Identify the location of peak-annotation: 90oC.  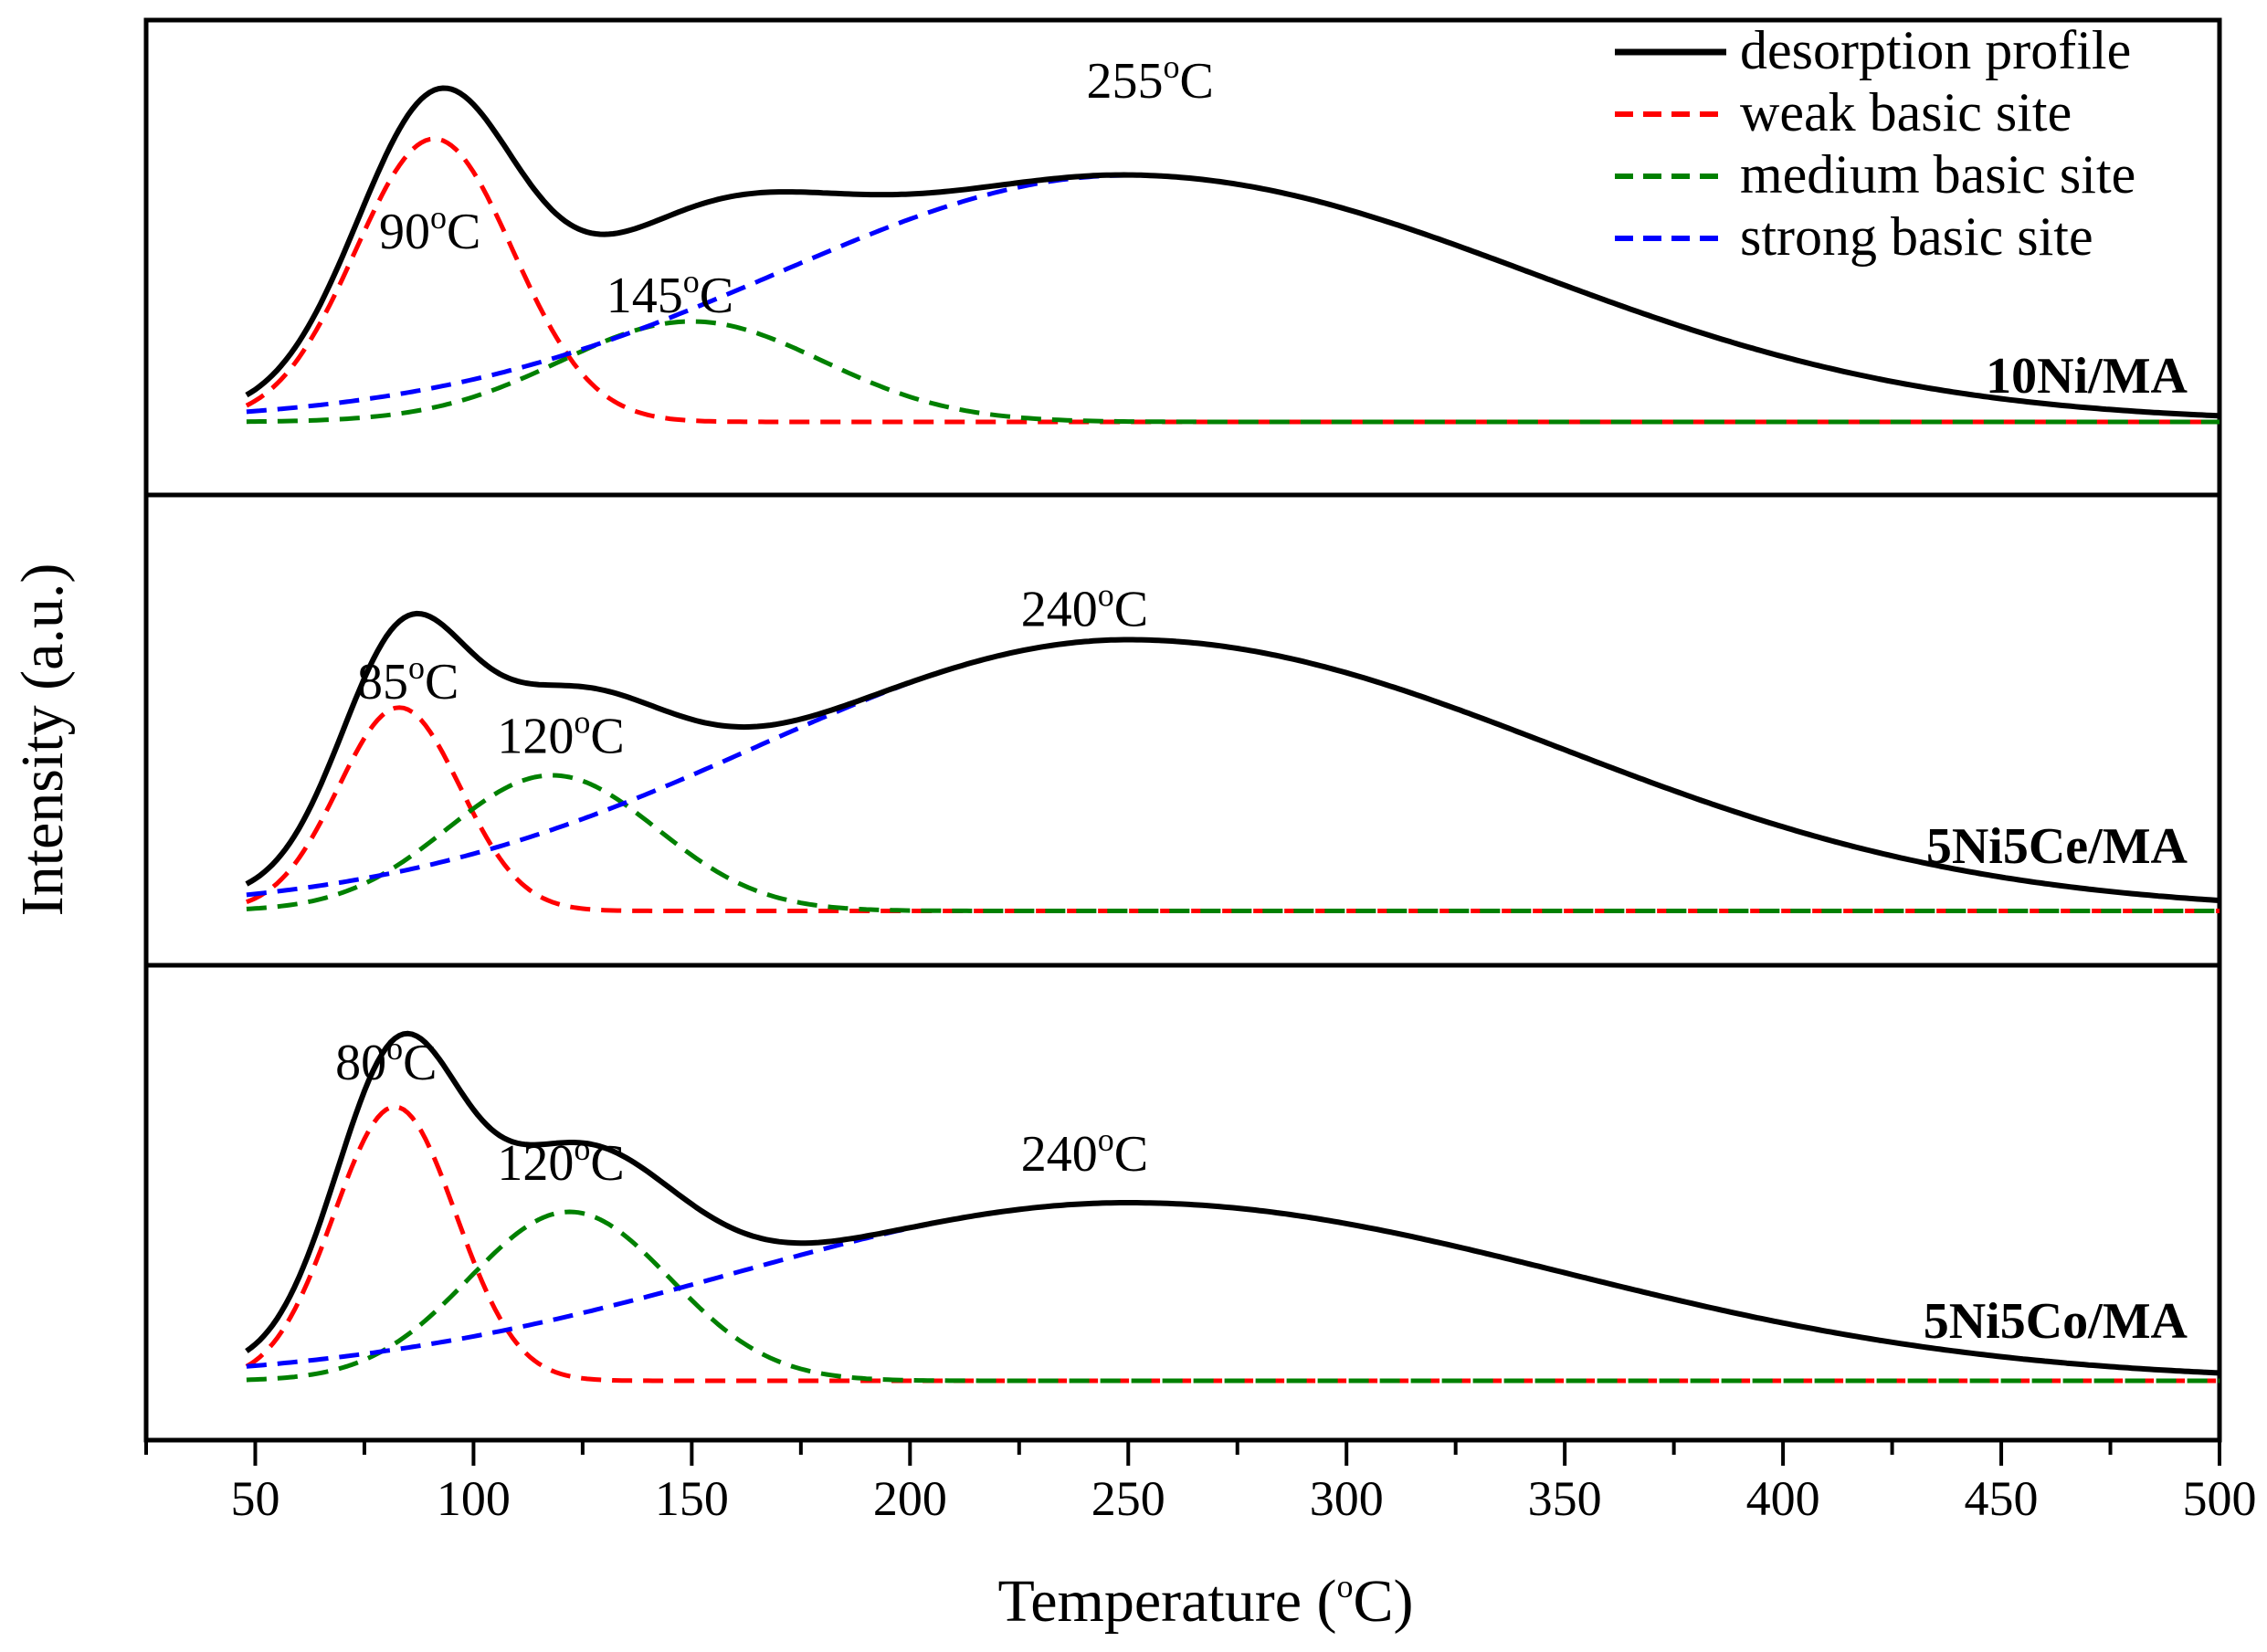
(429, 229).